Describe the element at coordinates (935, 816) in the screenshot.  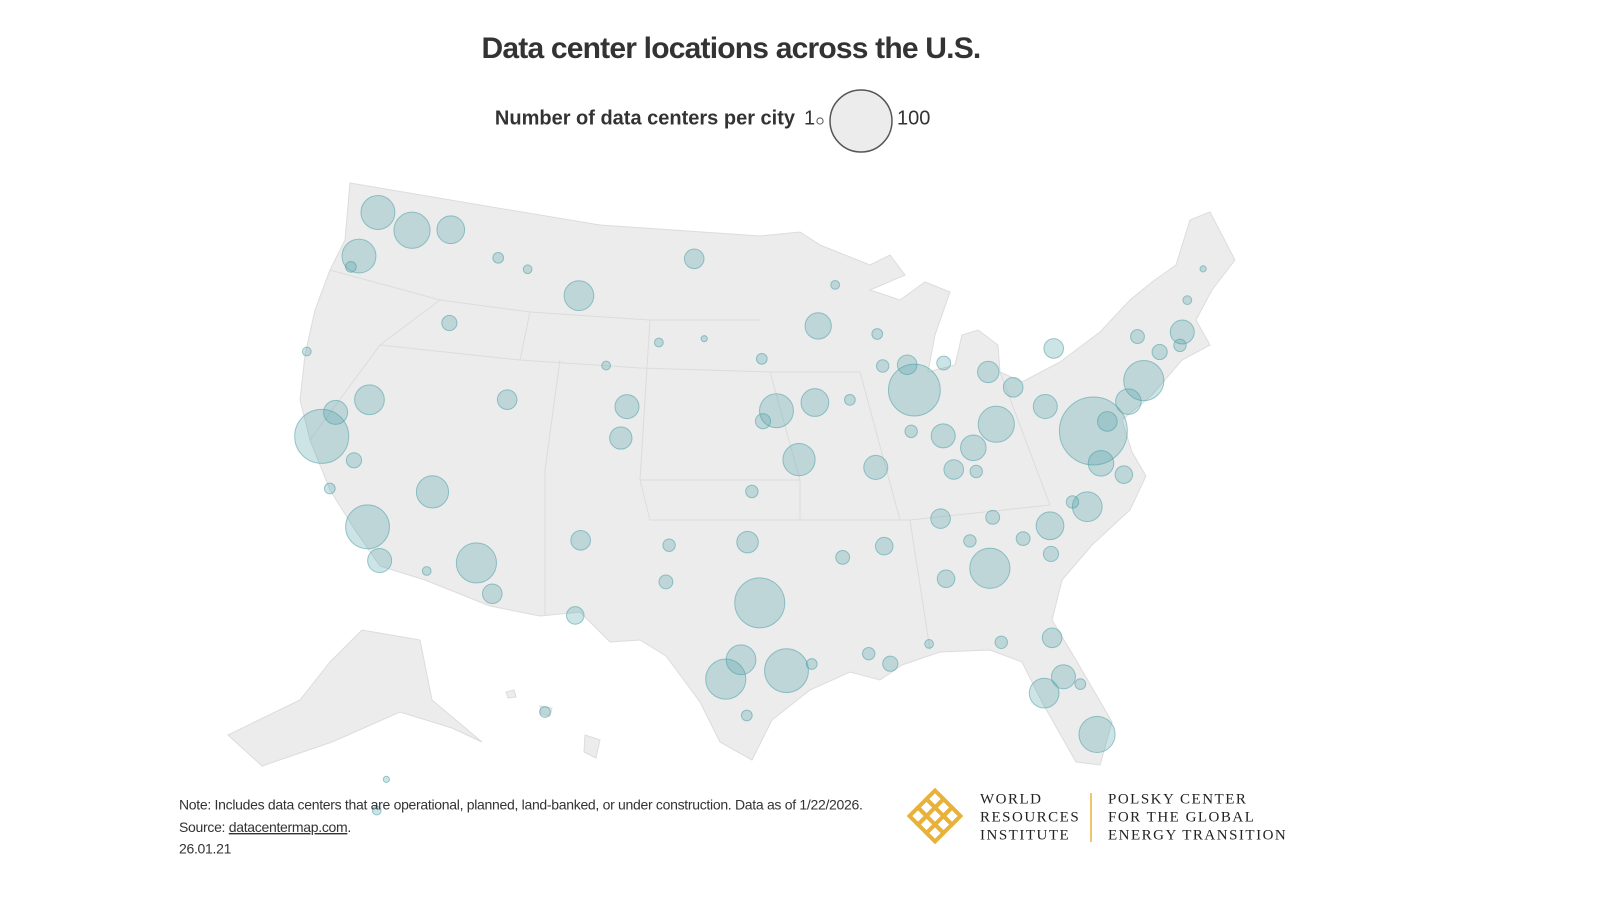
I see `wri-logo-icon` at that location.